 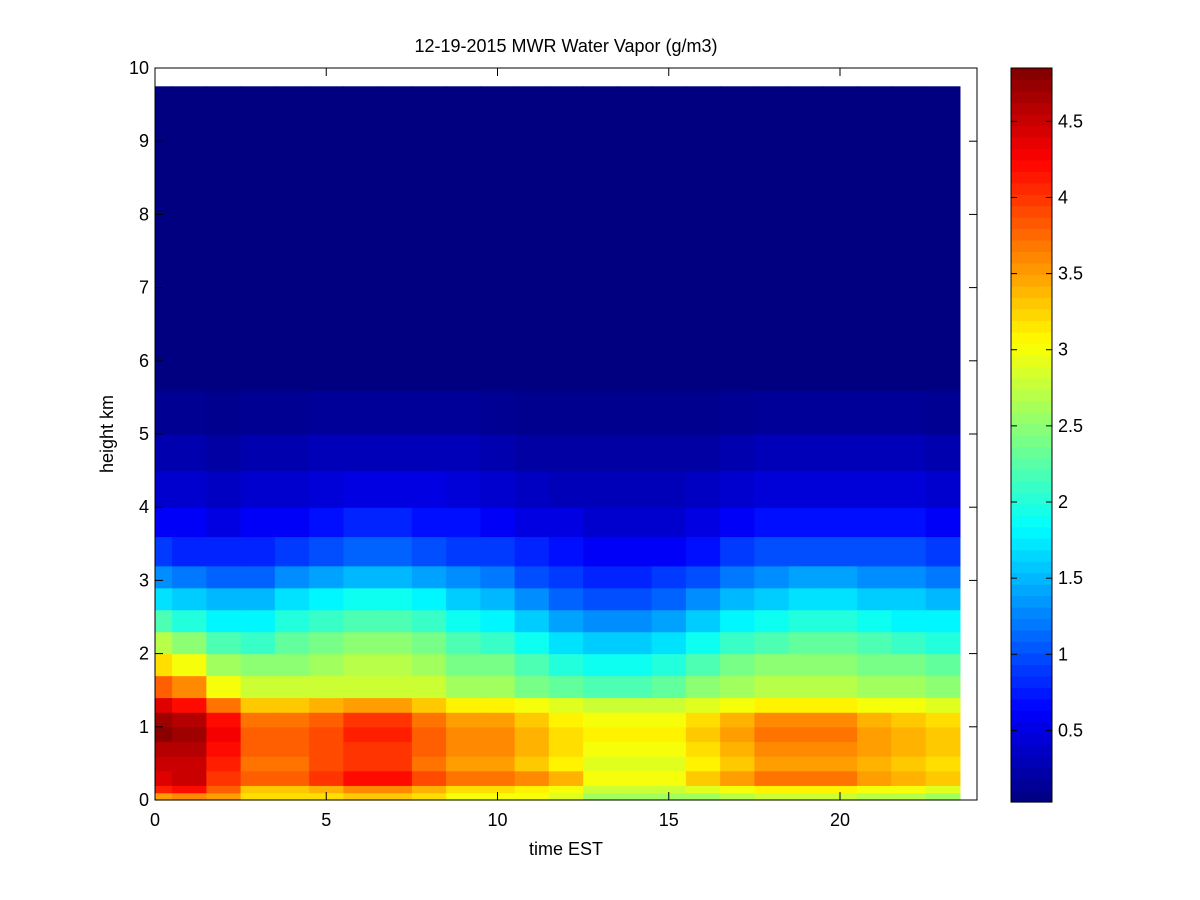 What do you see at coordinates (144, 361) in the screenshot?
I see `y-tick-label: 6` at bounding box center [144, 361].